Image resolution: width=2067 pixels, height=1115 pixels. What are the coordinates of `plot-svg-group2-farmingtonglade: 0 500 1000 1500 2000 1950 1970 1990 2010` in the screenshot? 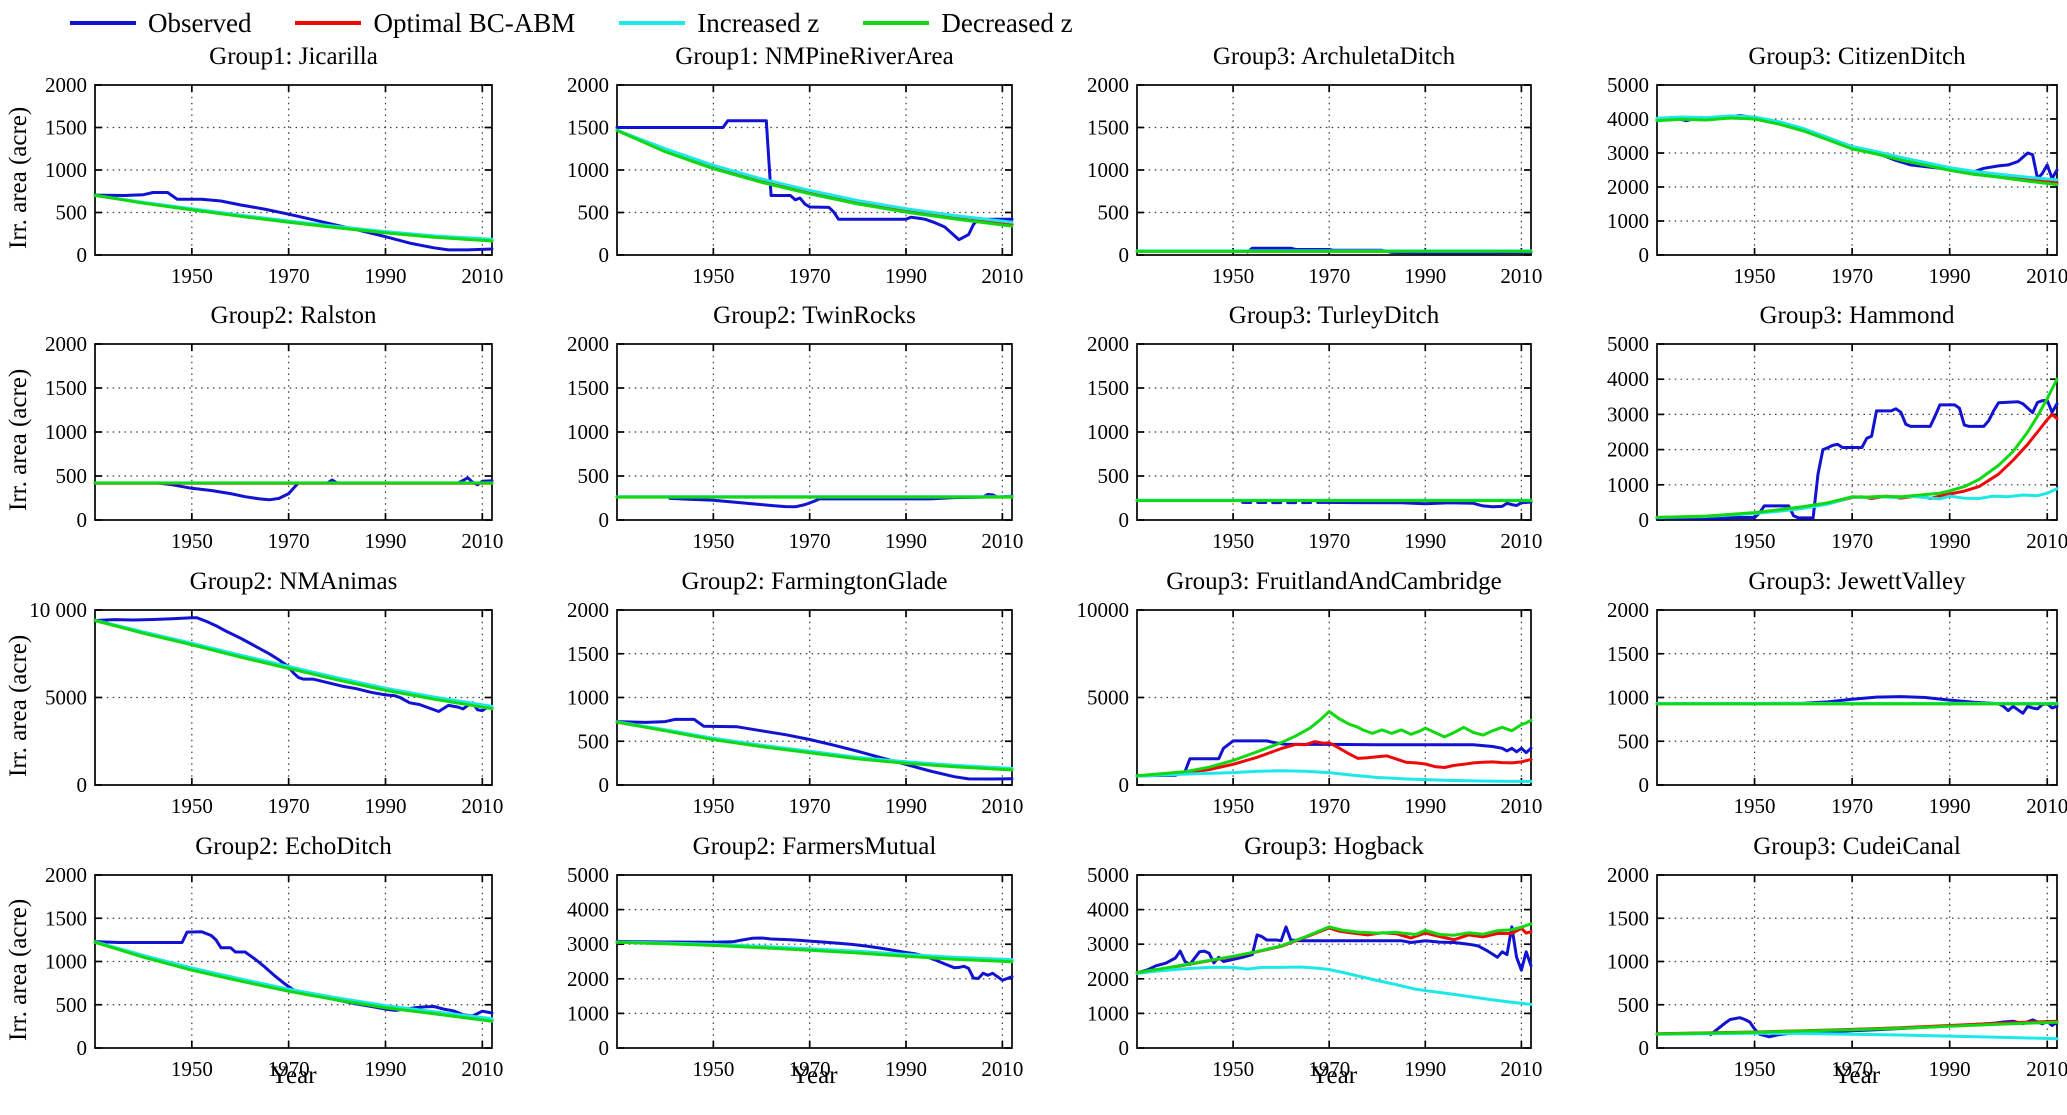 It's located at (795, 708).